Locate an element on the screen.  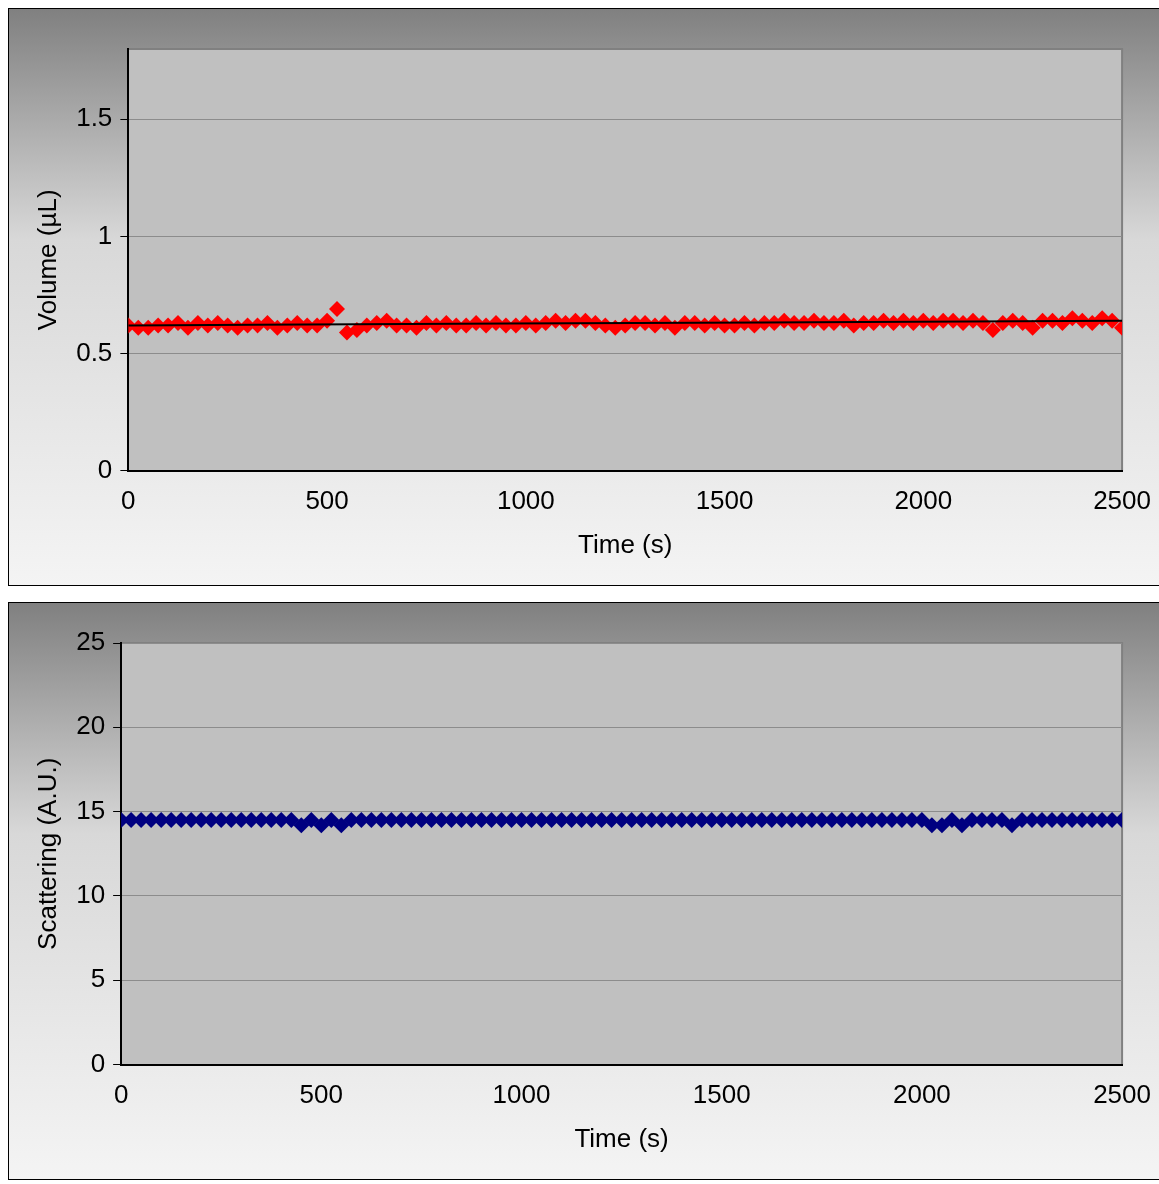
y-tick-label: 10 is located at coordinates (91, 894).